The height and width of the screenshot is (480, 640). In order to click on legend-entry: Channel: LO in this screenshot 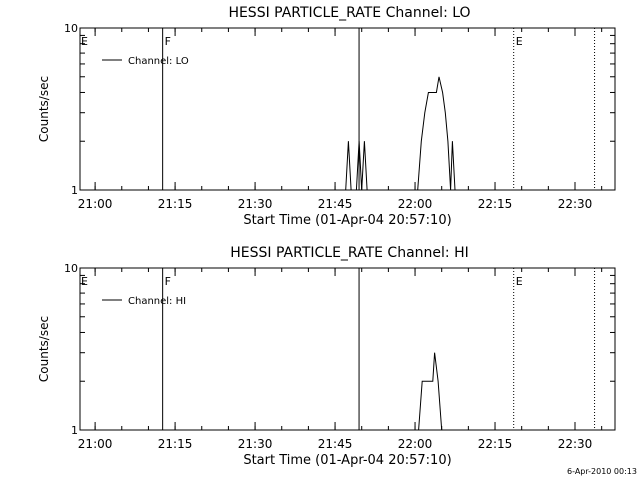, I will do `click(158, 61)`.